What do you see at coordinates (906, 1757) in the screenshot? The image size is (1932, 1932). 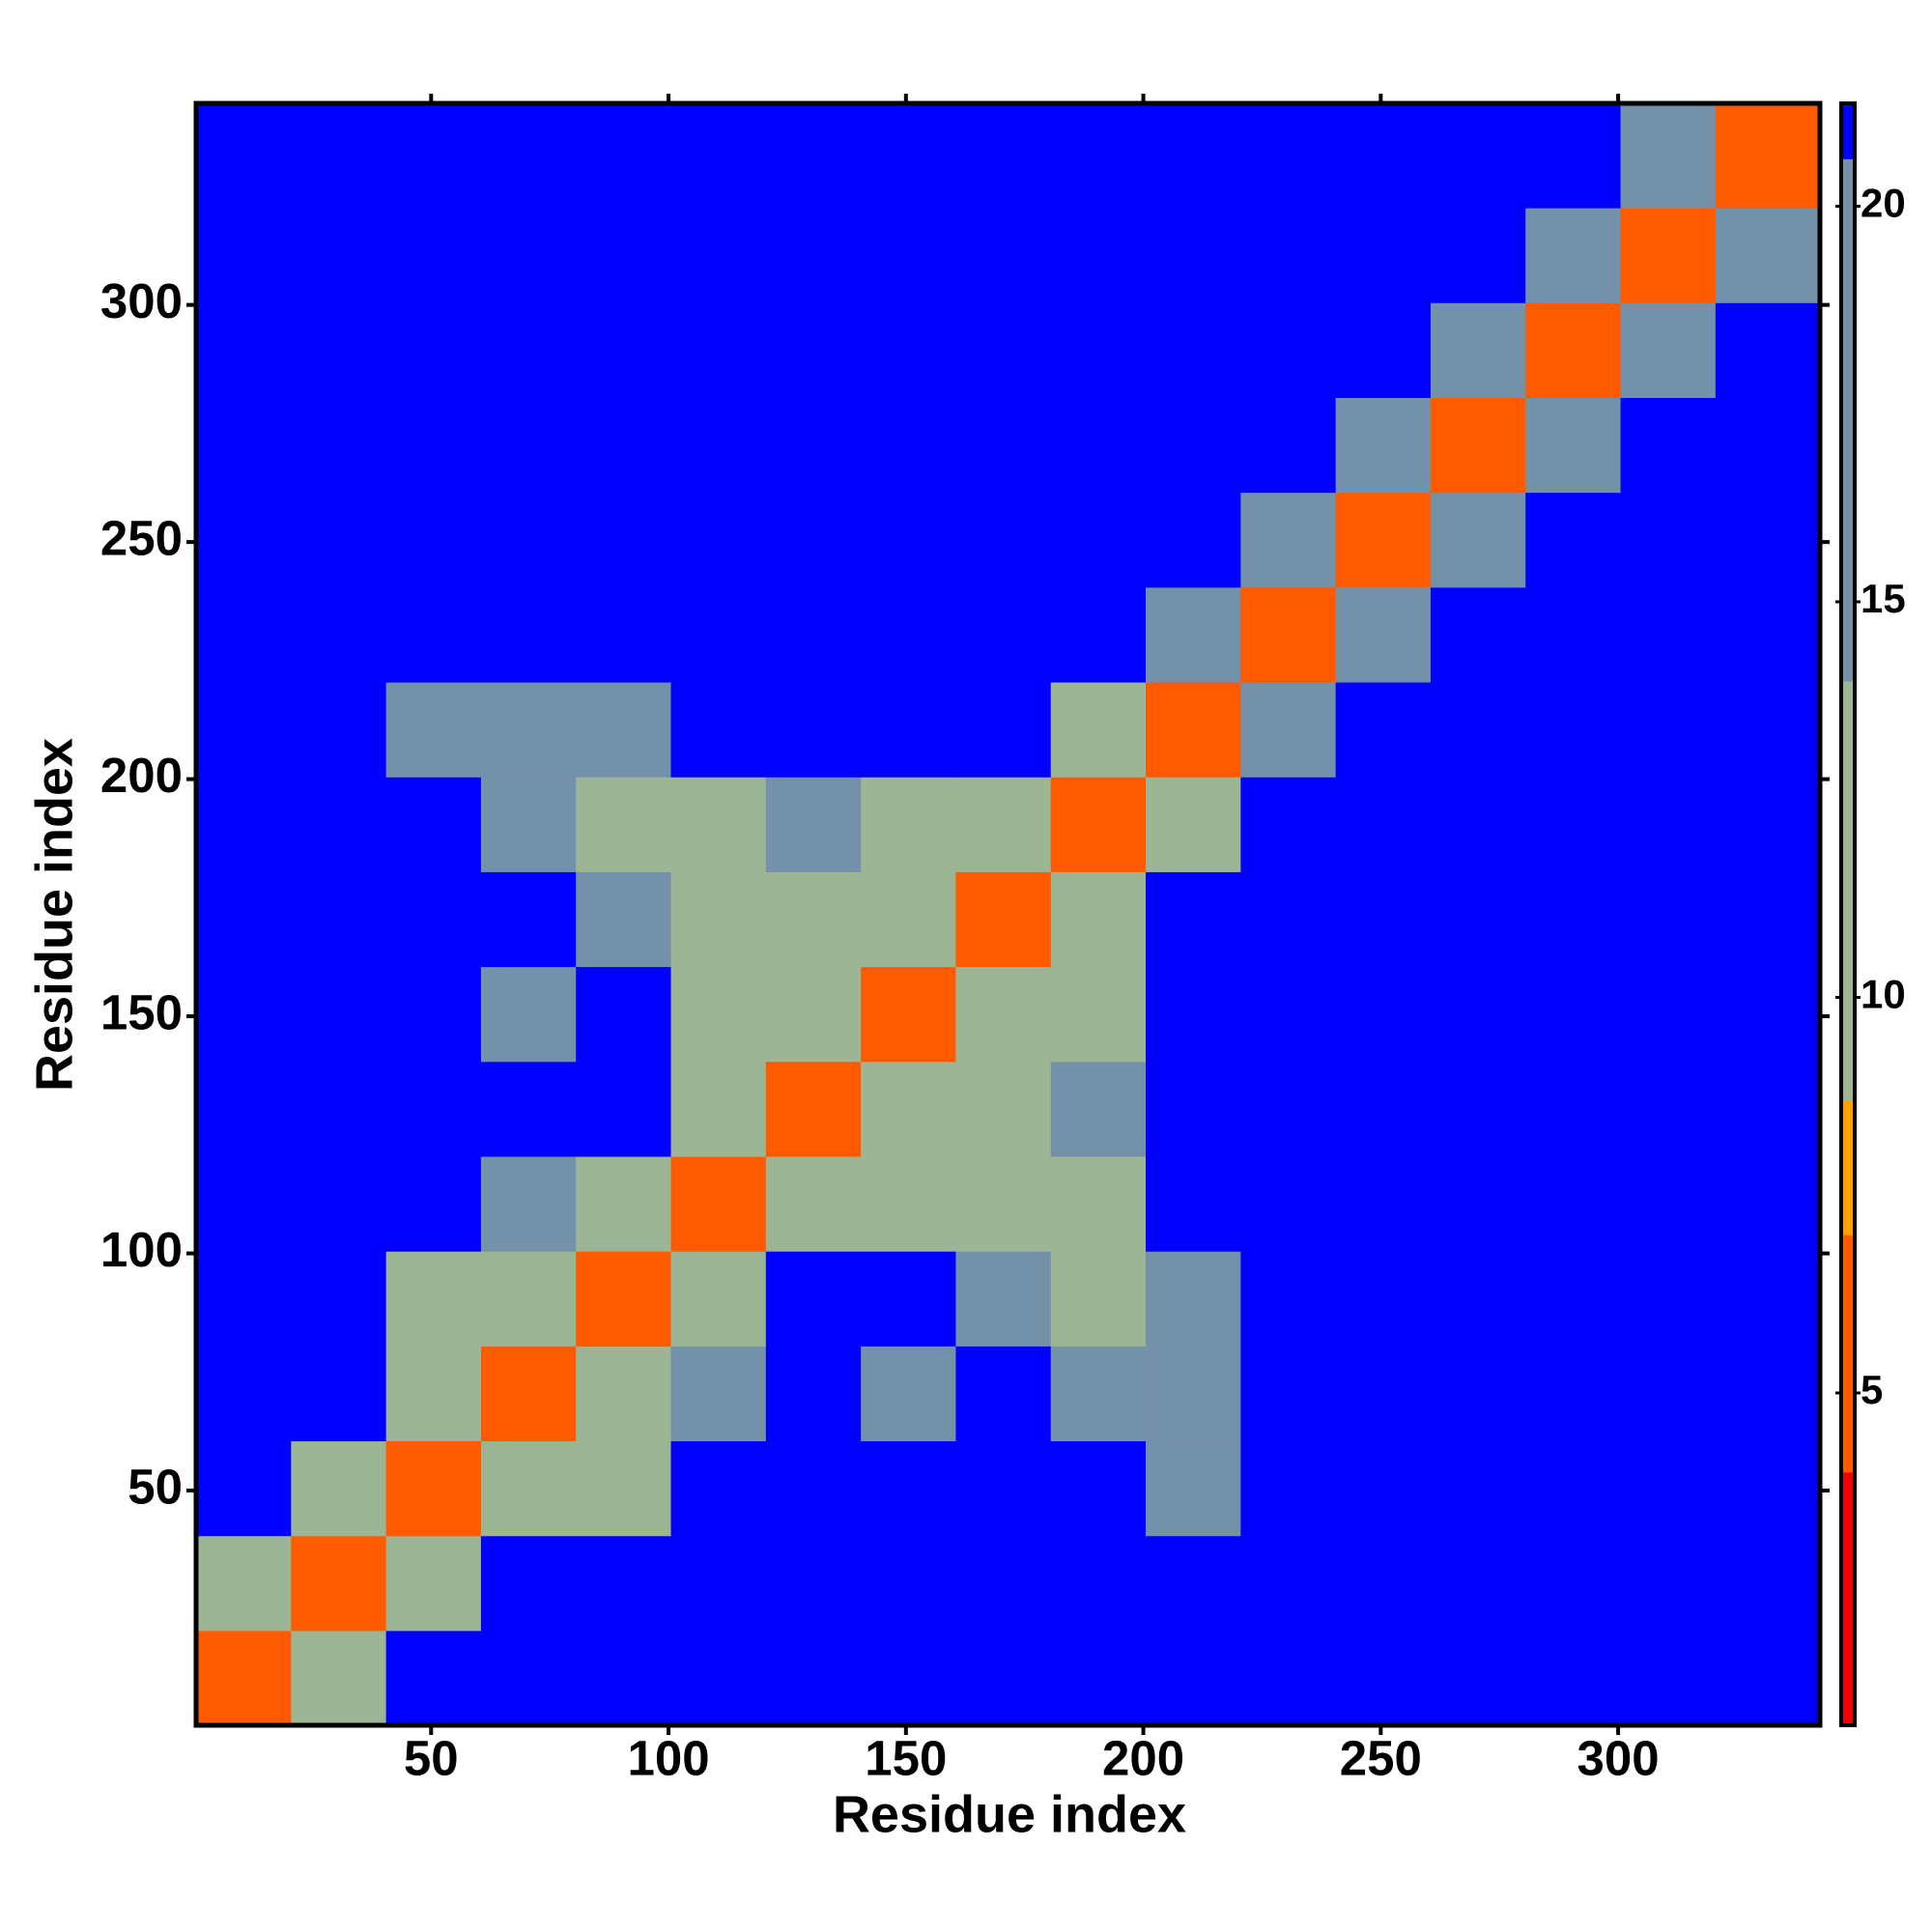 I see `x-tick-label: 150` at bounding box center [906, 1757].